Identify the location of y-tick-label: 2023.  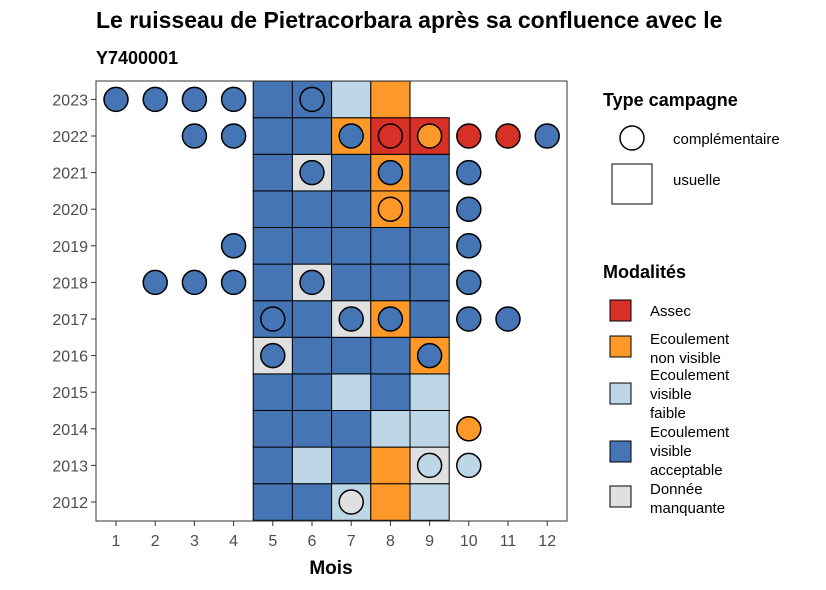
(70, 100).